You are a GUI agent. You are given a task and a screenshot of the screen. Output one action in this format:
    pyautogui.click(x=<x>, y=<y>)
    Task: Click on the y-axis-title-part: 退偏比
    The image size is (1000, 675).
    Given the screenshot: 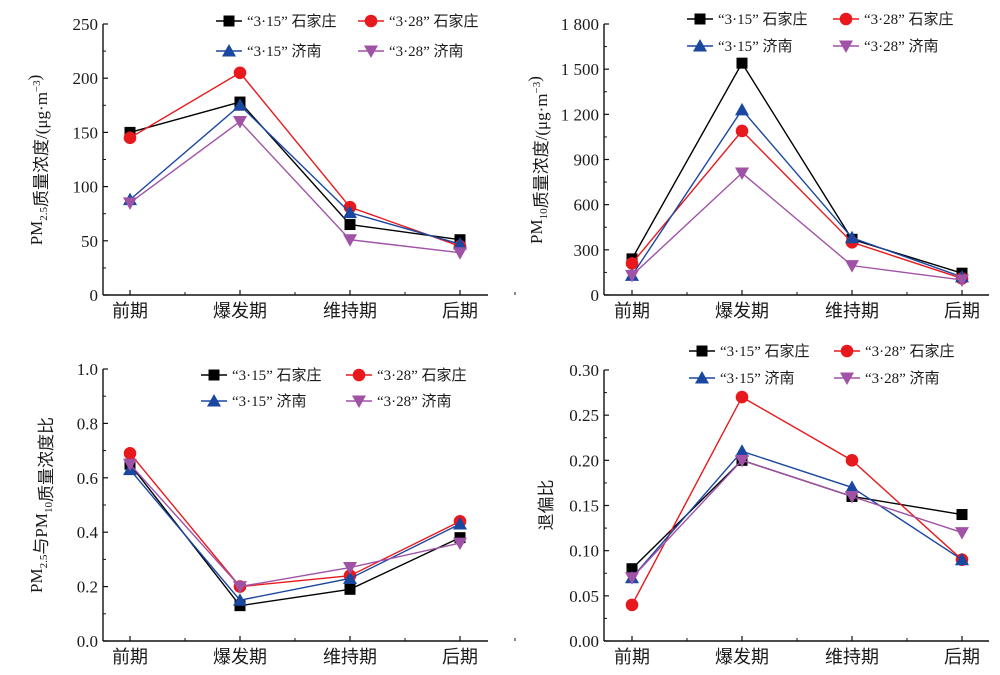 What is the action you would take?
    pyautogui.click(x=546, y=505)
    